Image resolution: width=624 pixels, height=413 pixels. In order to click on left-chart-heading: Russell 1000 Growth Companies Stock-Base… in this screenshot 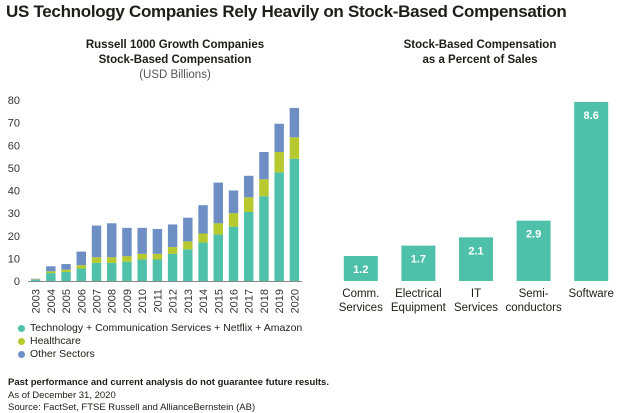, I will do `click(175, 60)`.